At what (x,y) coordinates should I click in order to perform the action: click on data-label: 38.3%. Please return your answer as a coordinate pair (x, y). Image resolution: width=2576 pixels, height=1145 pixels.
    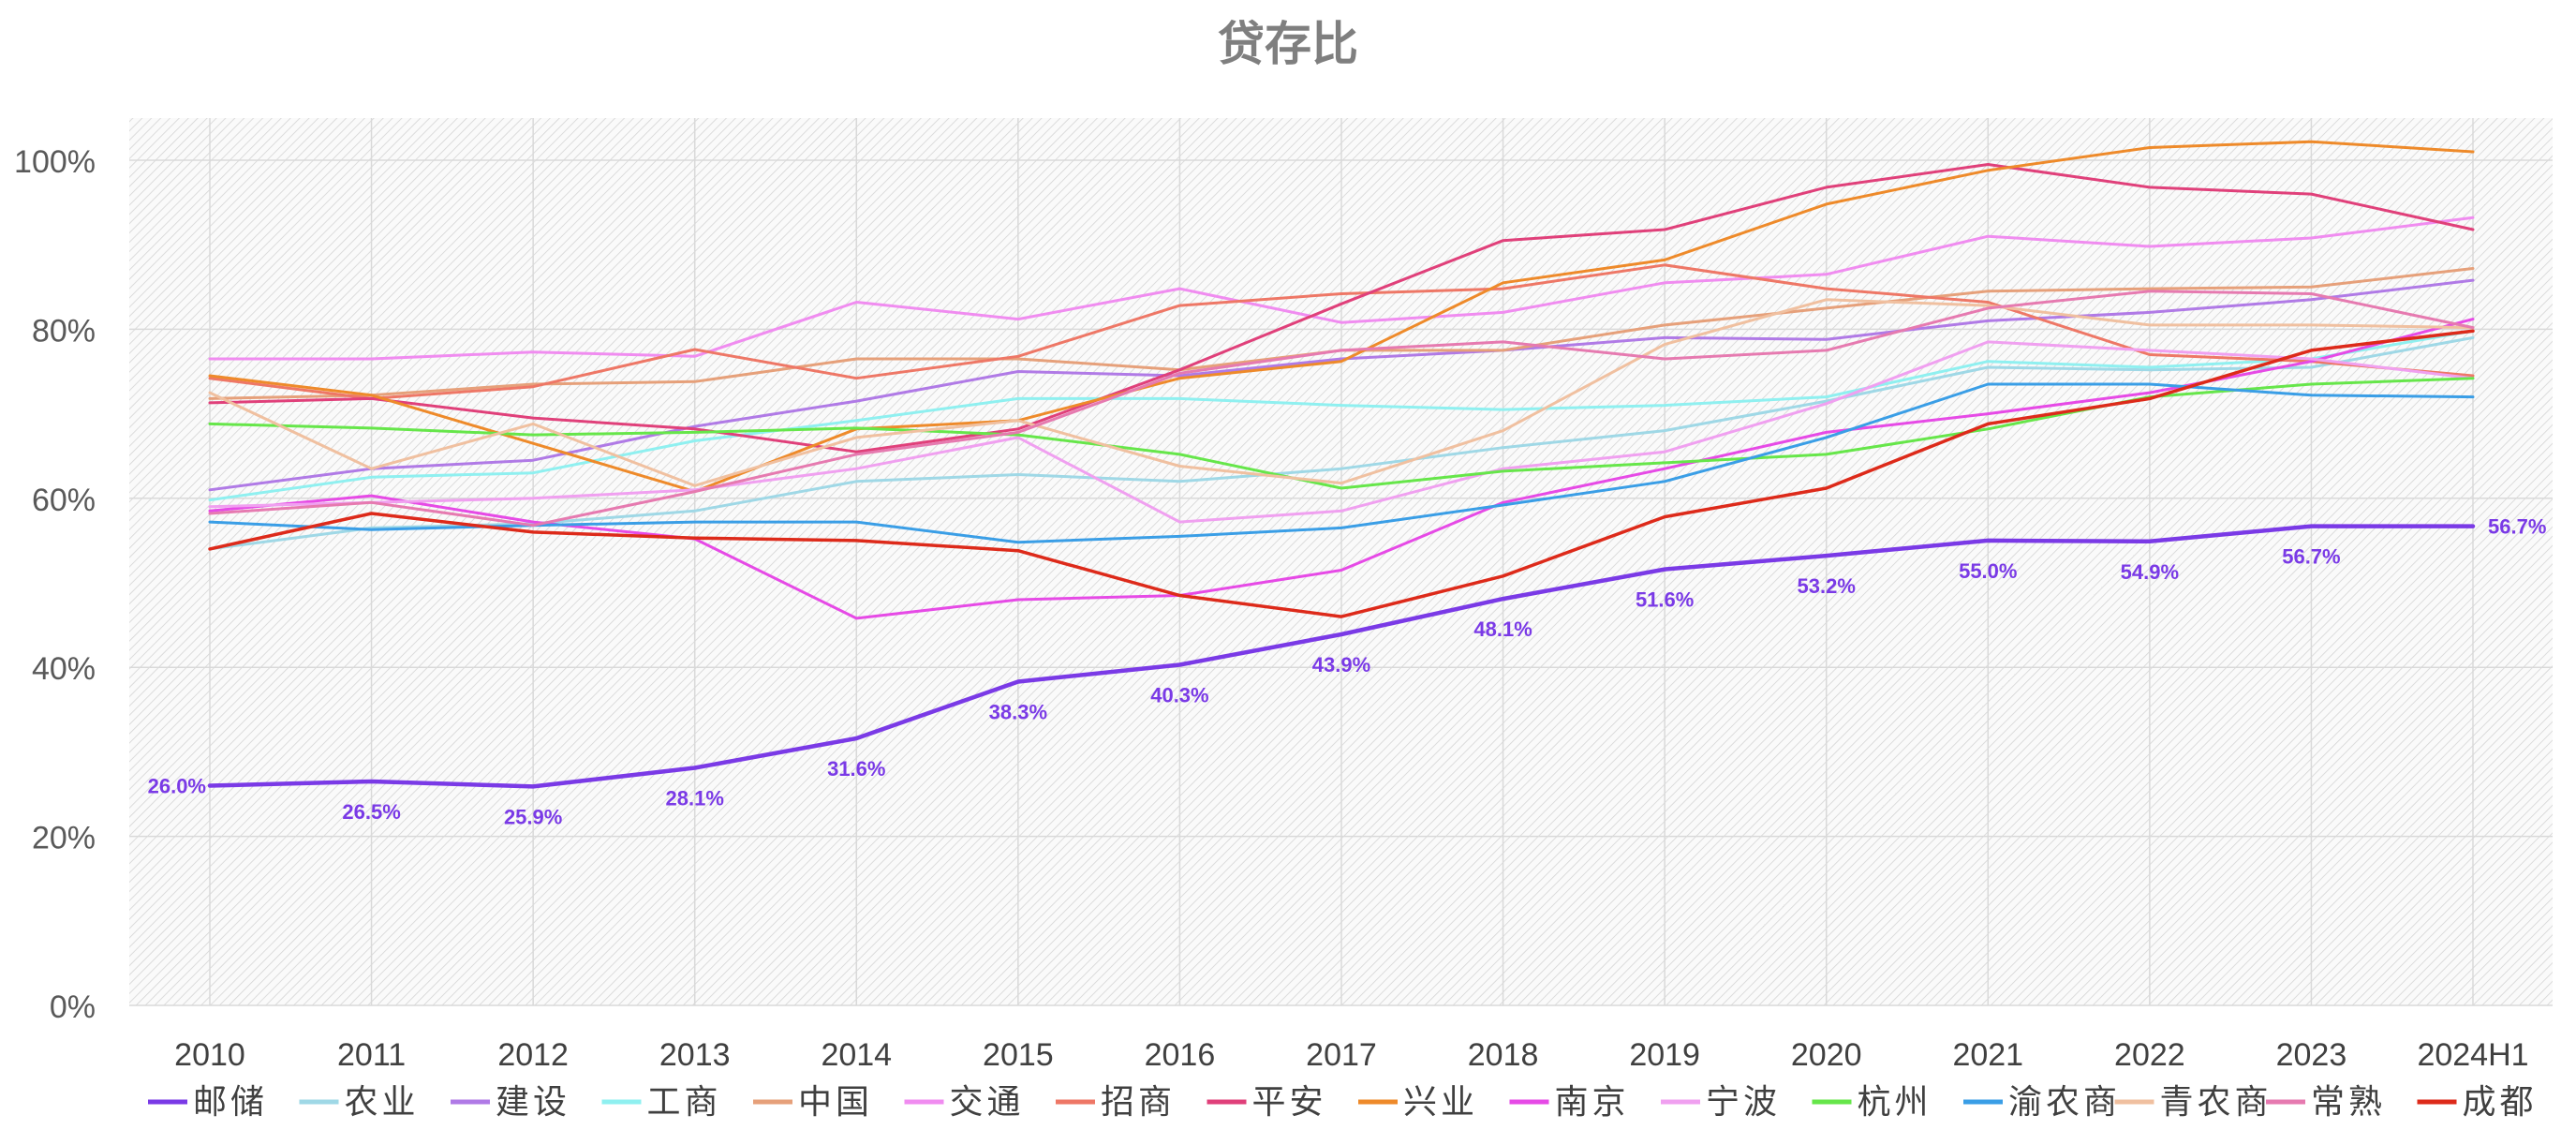
    Looking at the image, I should click on (1018, 712).